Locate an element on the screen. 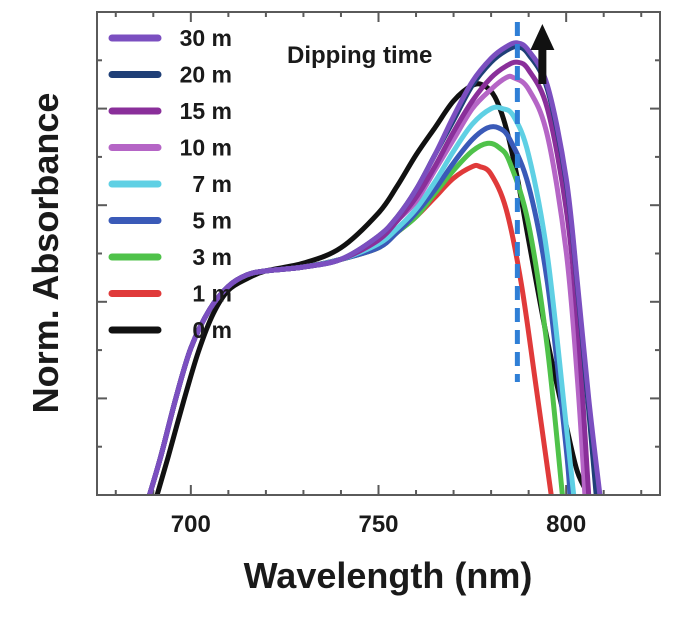 The width and height of the screenshot is (690, 624). legend-label-15m: 15 m is located at coordinates (206, 111).